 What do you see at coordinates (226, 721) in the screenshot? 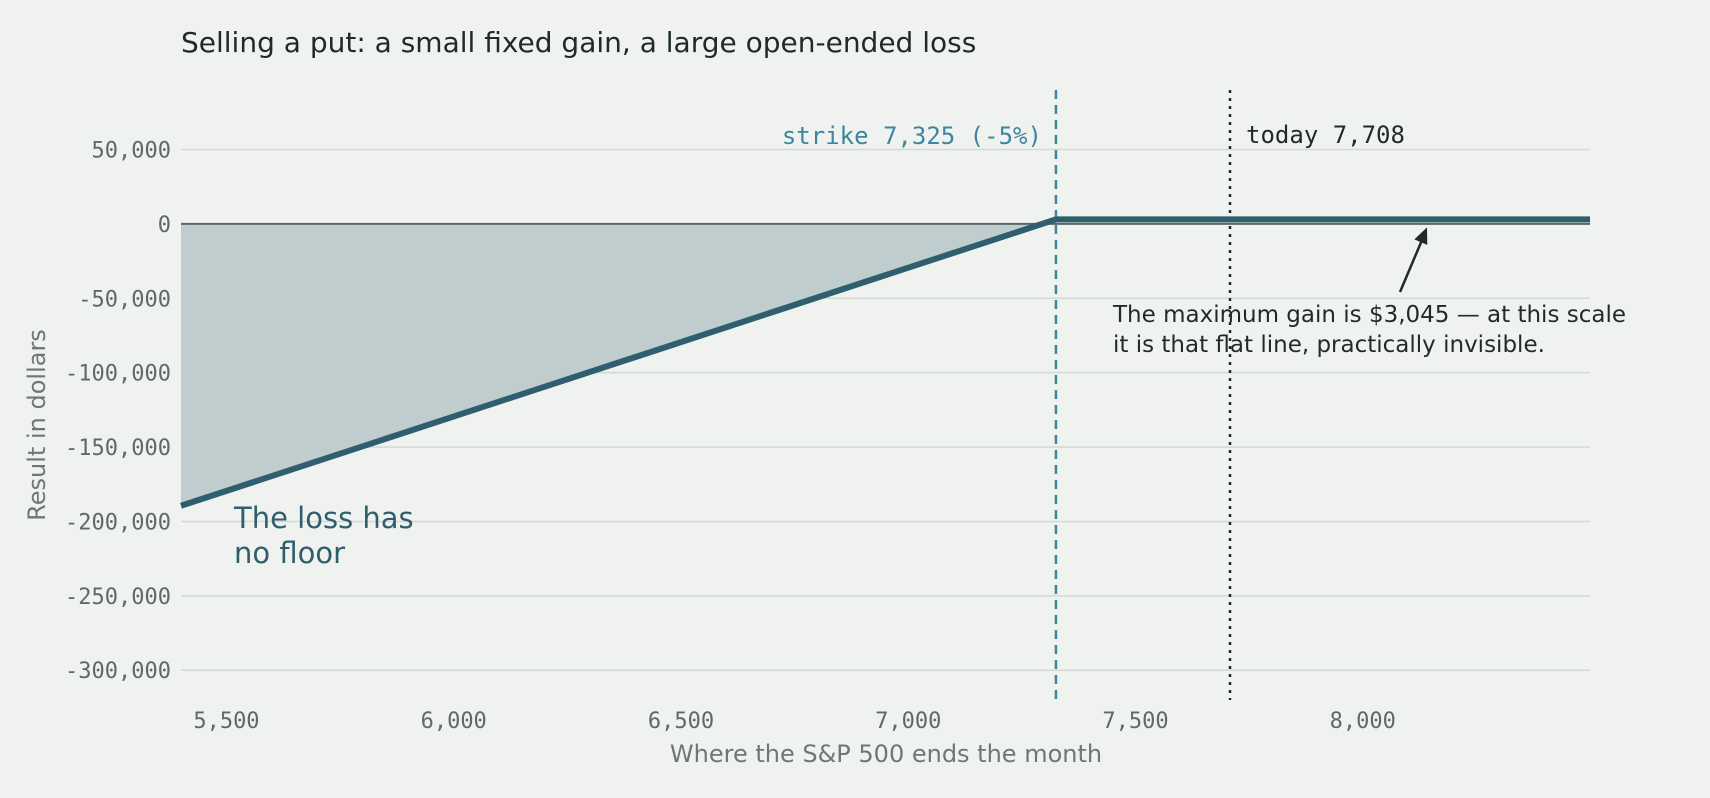
I see `x-tick-label: 5,500` at bounding box center [226, 721].